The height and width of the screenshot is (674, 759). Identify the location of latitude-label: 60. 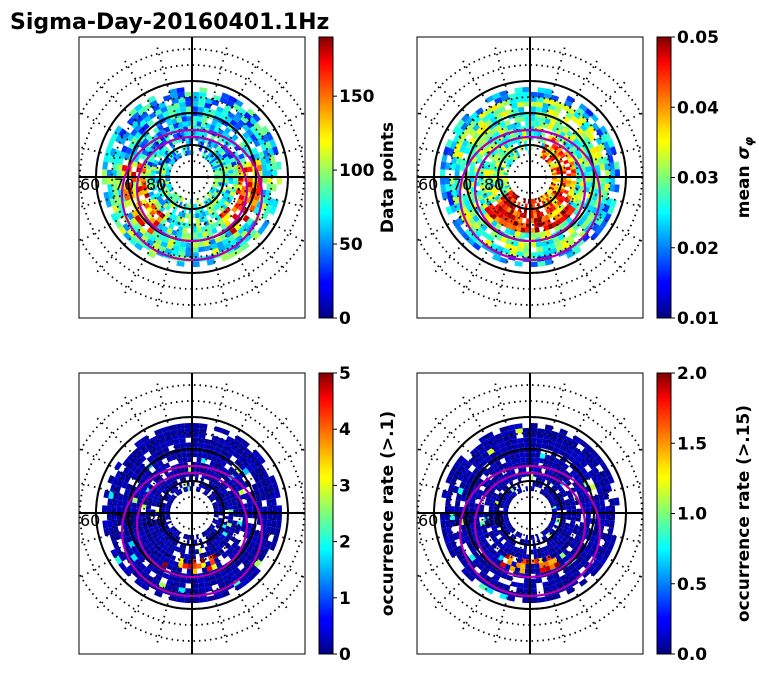
(428, 520).